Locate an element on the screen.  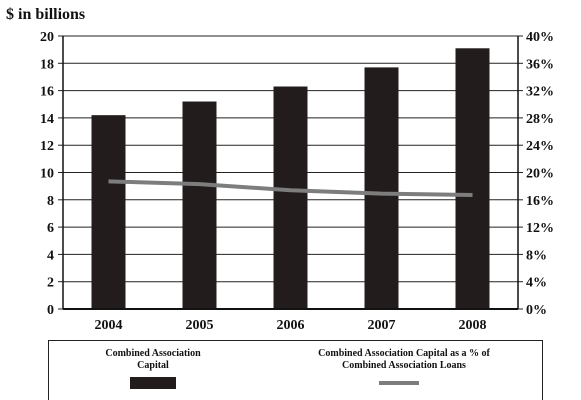
y2-tick-label: 36% is located at coordinates (540, 64).